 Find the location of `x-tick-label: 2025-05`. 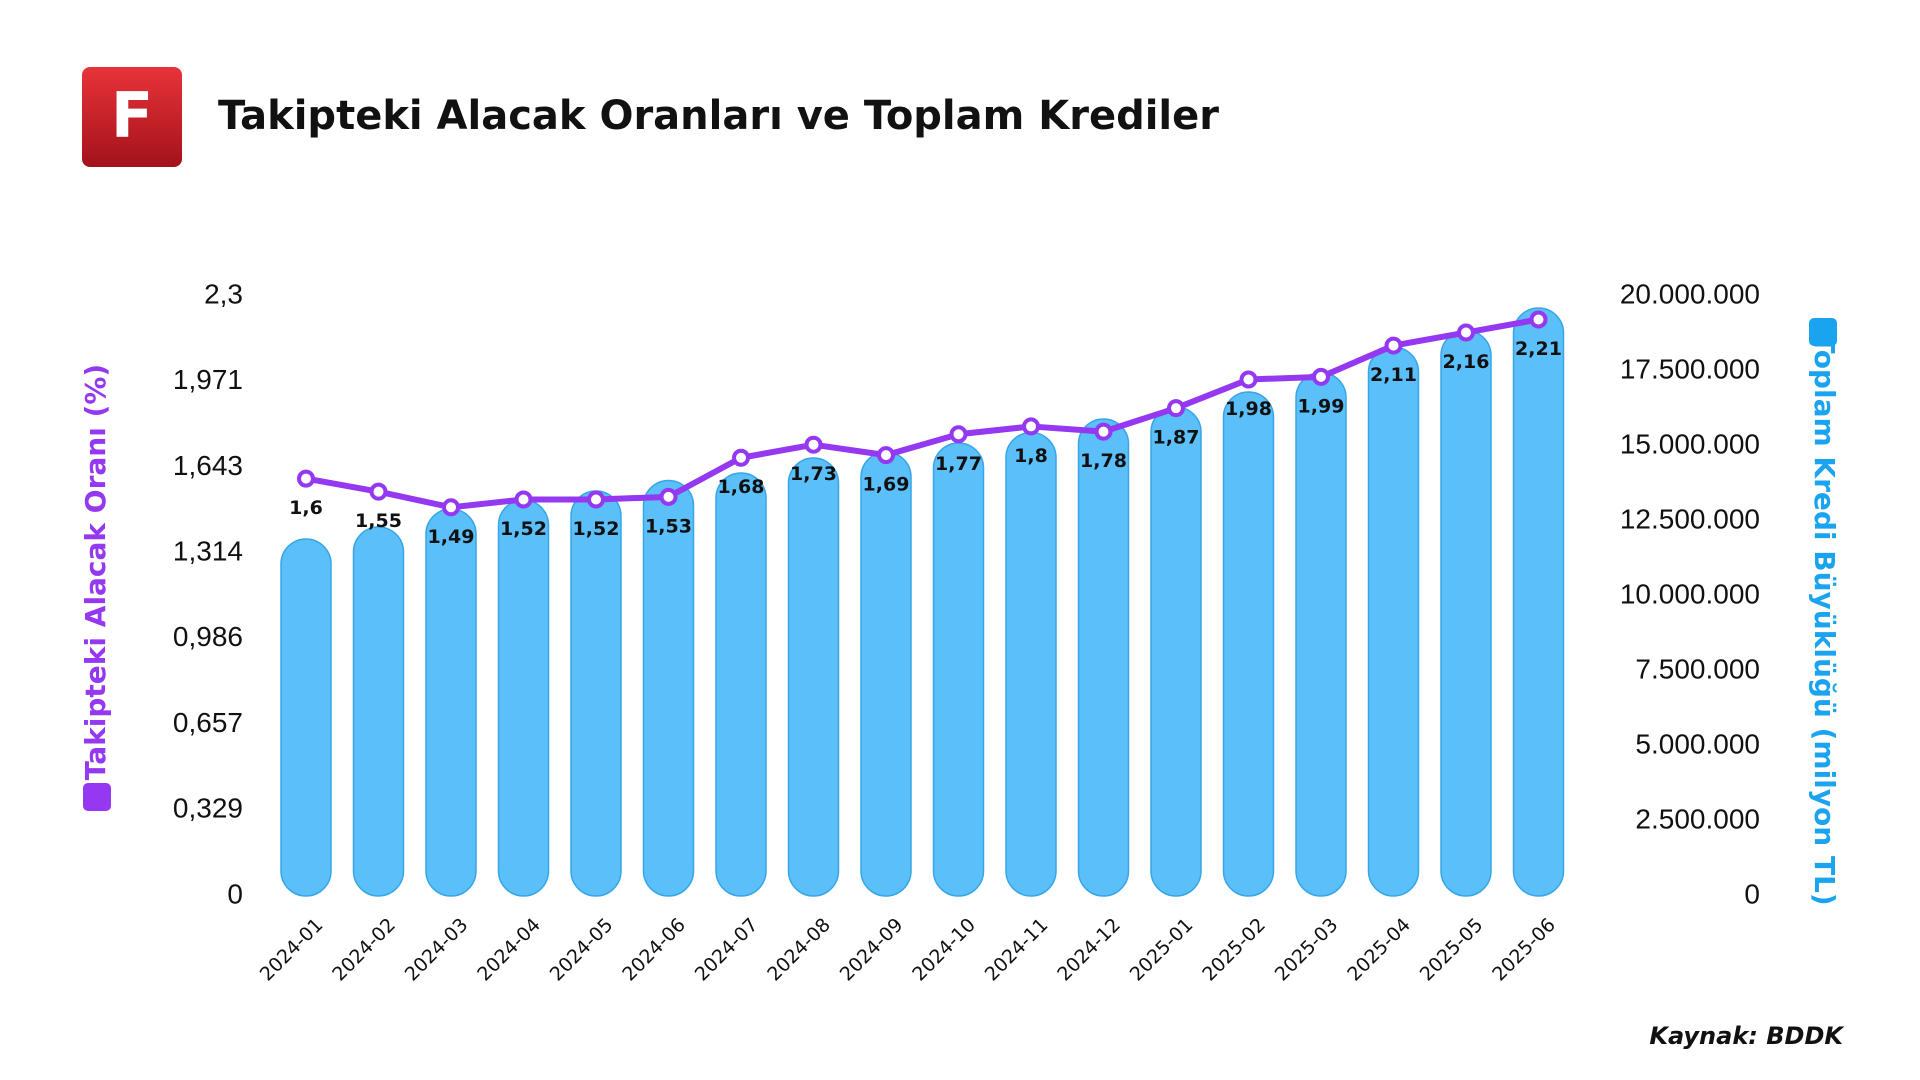

x-tick-label: 2025-05 is located at coordinates (1452, 950).